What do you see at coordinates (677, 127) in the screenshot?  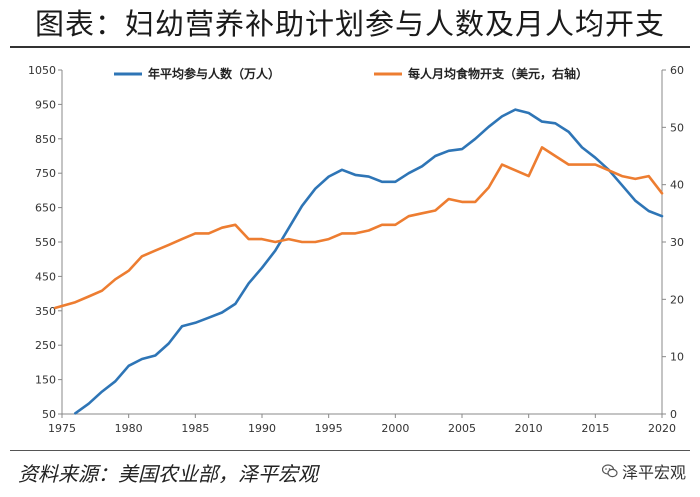 I see `y-right-tick-label: 50` at bounding box center [677, 127].